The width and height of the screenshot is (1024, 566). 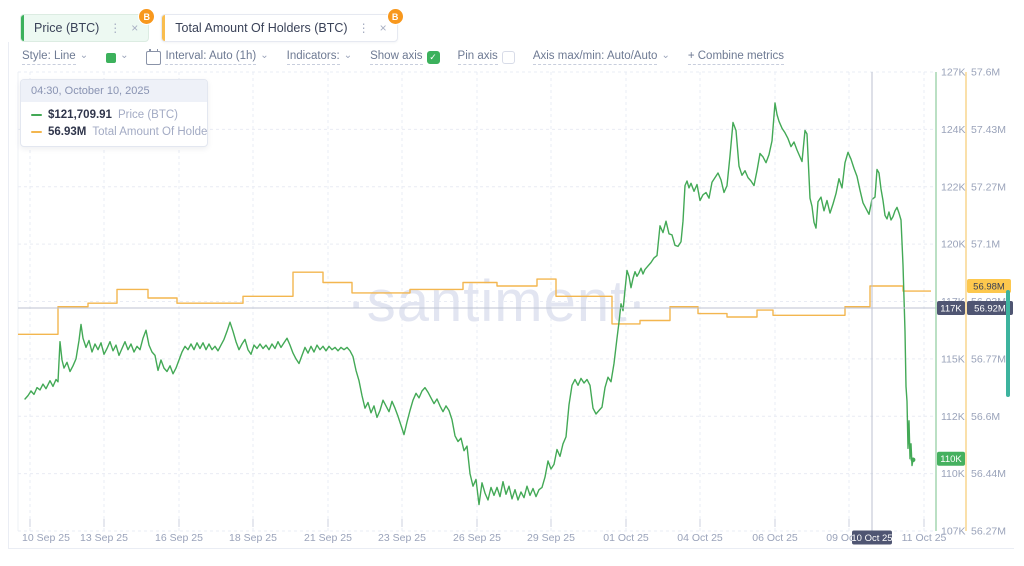 What do you see at coordinates (67, 132) in the screenshot?
I see `tooltip-holders-value: 56.93M` at bounding box center [67, 132].